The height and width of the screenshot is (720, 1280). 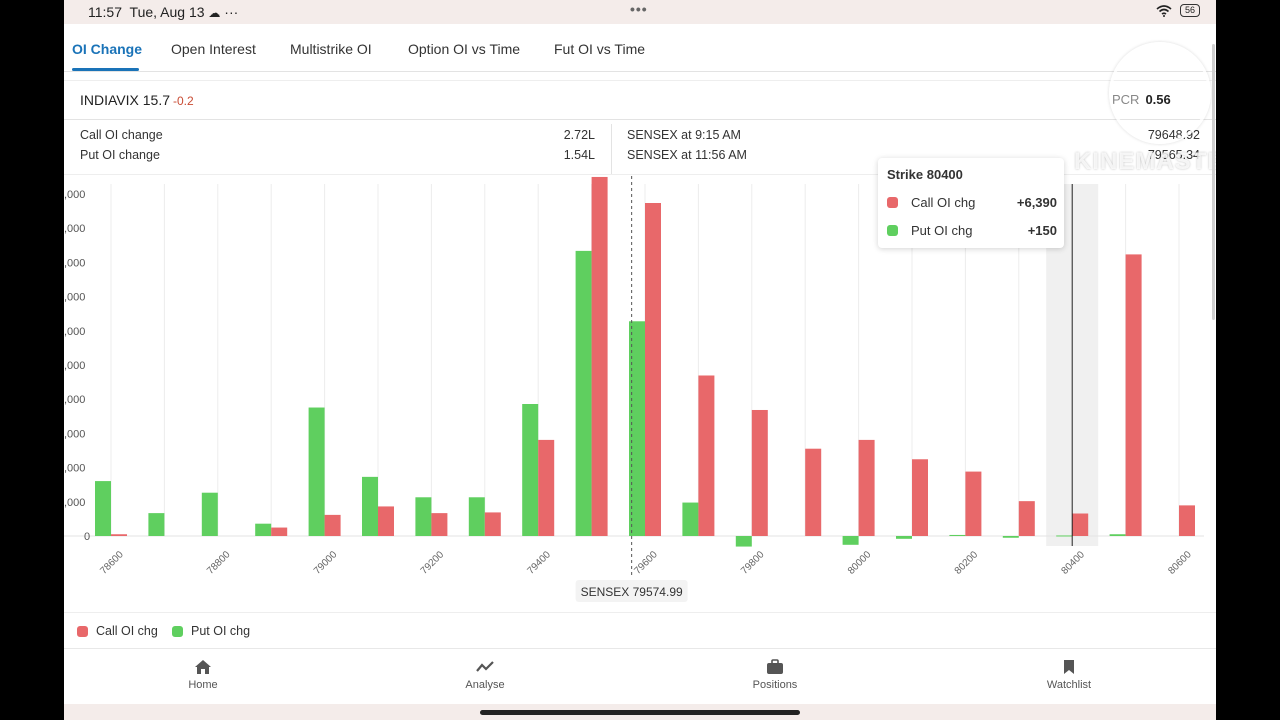 I want to click on status-time: 11:57 Tue, Aug 13 ☁ ···, so click(x=163, y=12).